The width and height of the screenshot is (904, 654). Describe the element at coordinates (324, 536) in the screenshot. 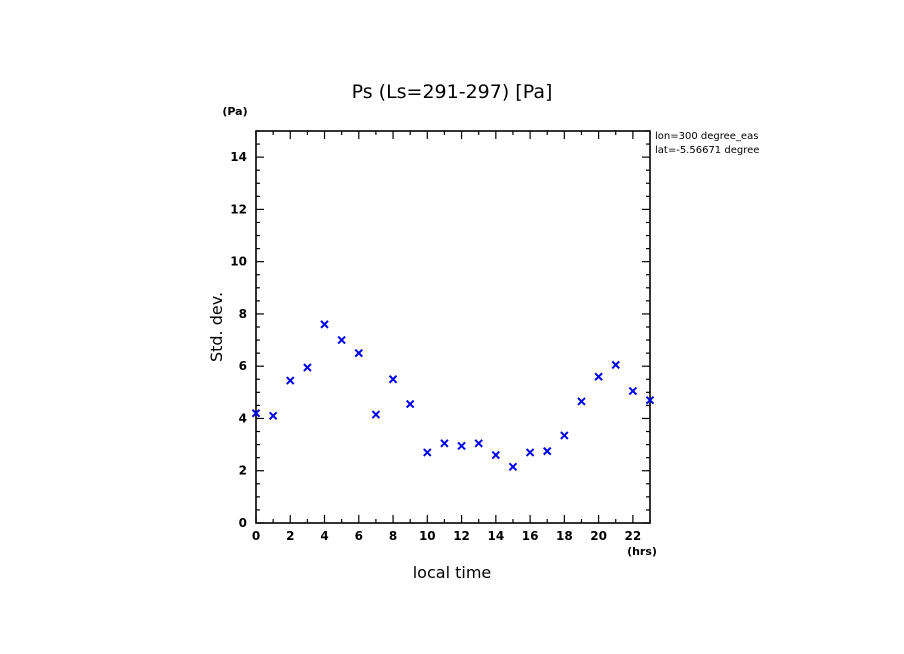

I see `x-tick-label: 4` at that location.